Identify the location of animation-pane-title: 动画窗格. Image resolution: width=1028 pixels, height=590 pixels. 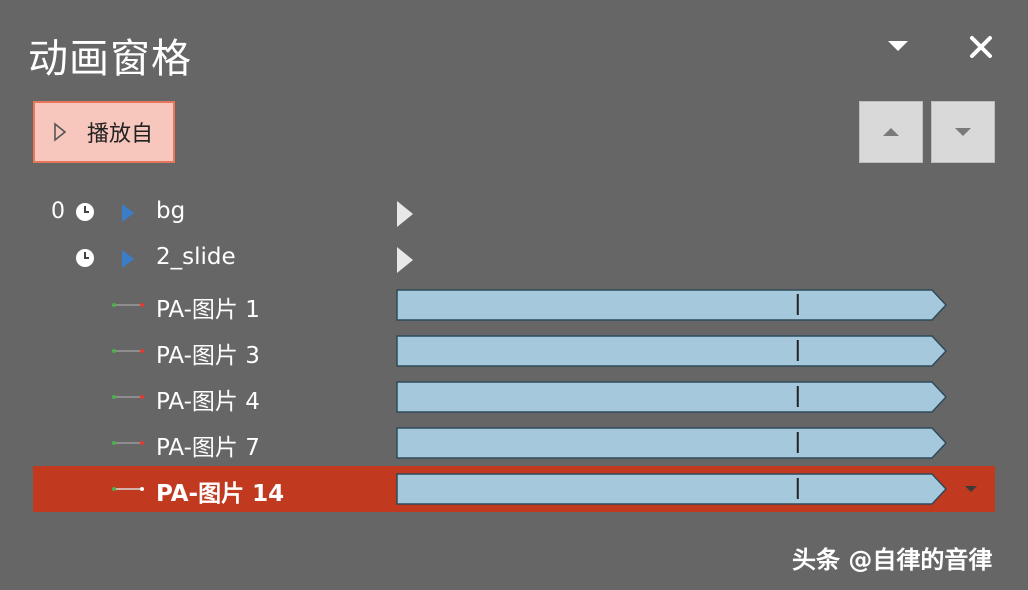
(110, 59).